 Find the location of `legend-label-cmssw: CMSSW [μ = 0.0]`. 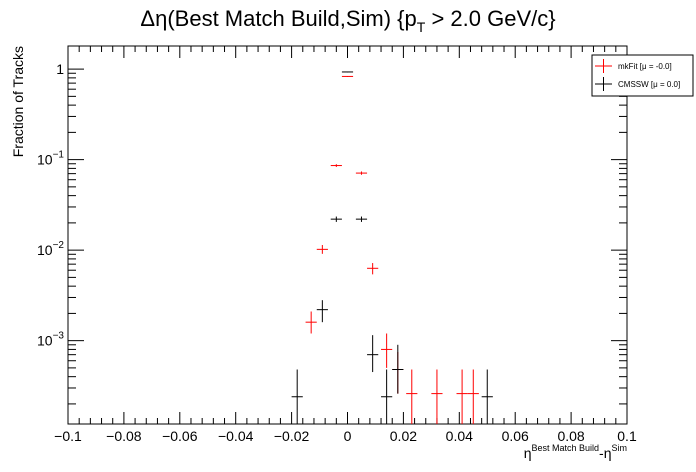

legend-label-cmssw: CMSSW [μ = 0.0] is located at coordinates (649, 84).